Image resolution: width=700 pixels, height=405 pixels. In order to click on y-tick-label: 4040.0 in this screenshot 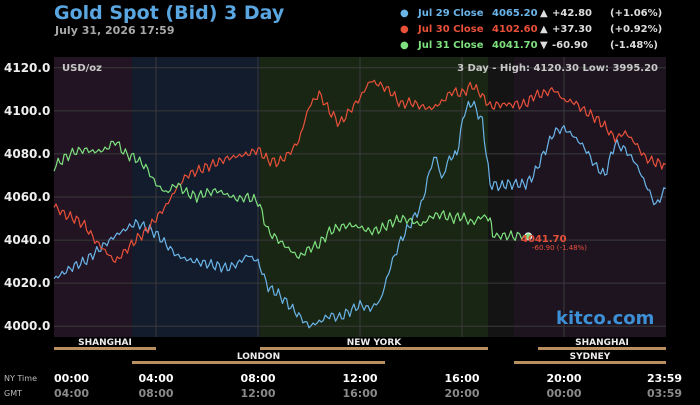, I will do `click(27, 240)`.